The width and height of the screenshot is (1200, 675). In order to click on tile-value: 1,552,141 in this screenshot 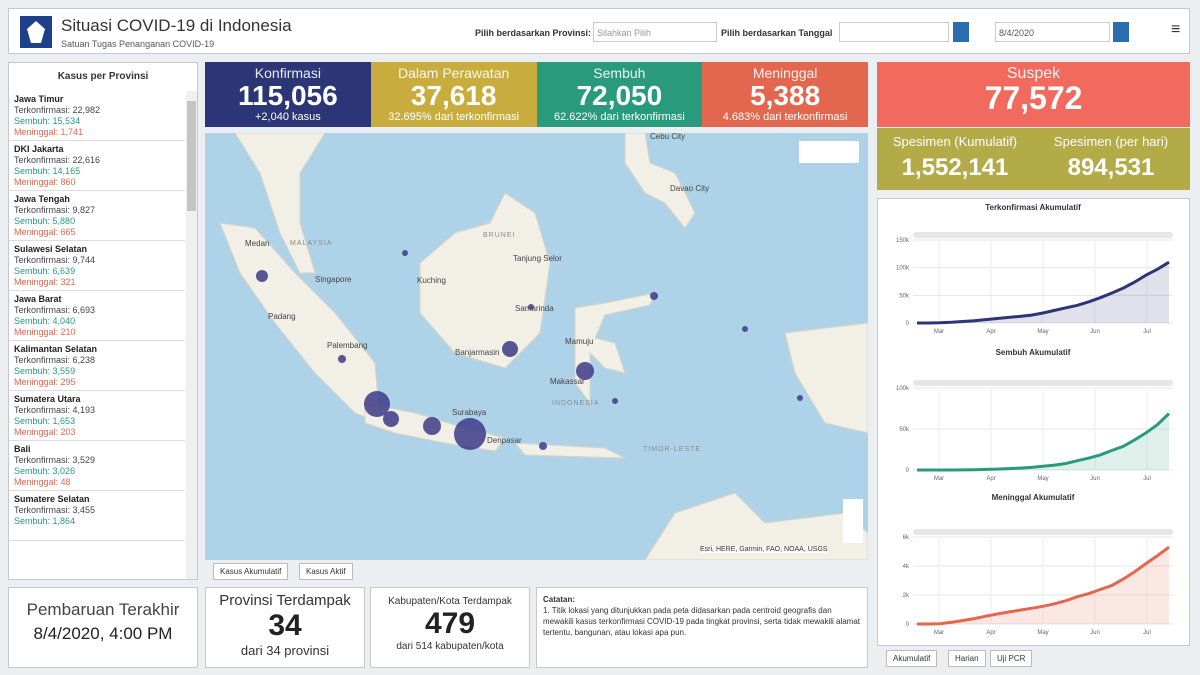, I will do `click(955, 167)`.